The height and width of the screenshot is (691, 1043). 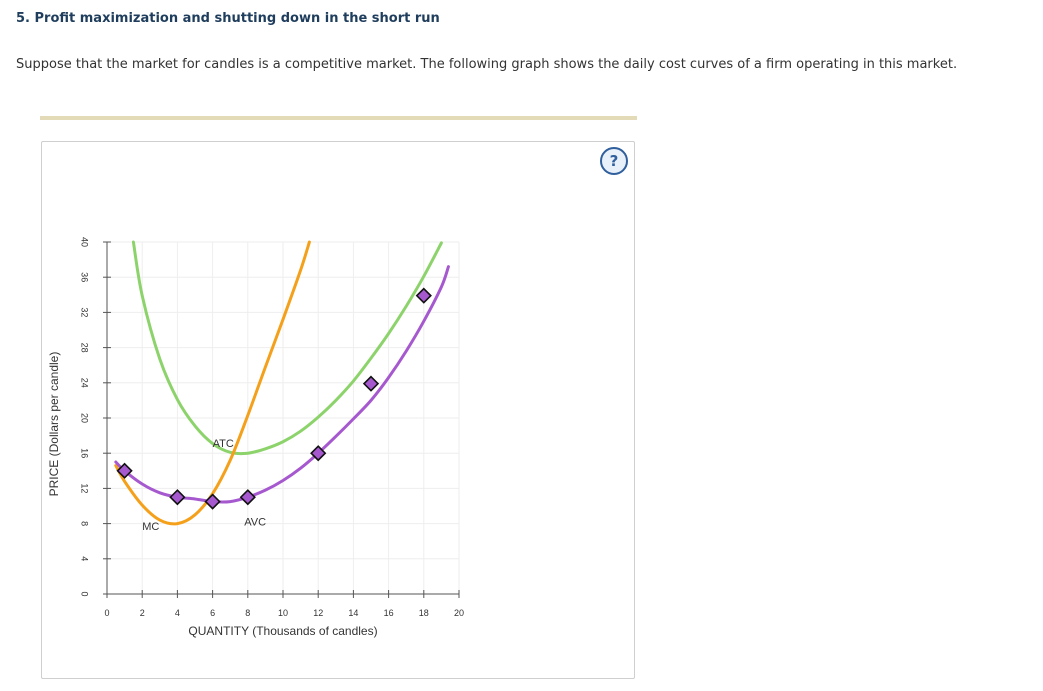 I want to click on x-tick-label: 14, so click(x=353, y=613).